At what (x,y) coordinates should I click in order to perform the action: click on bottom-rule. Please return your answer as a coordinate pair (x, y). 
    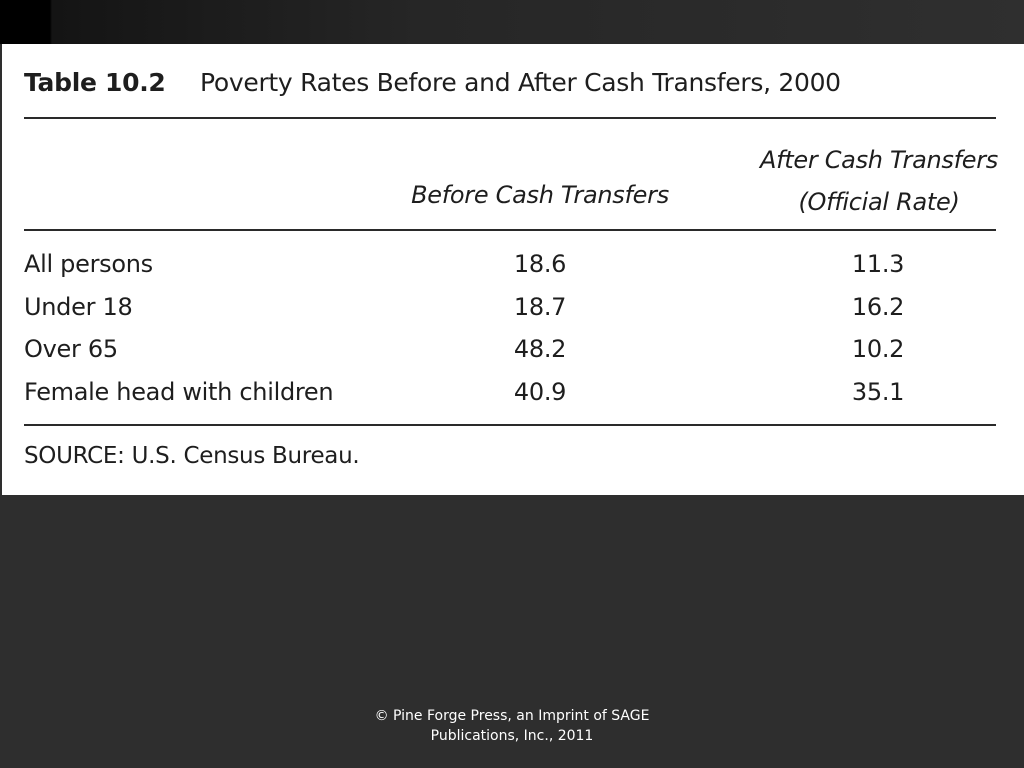
    Looking at the image, I should click on (510, 425).